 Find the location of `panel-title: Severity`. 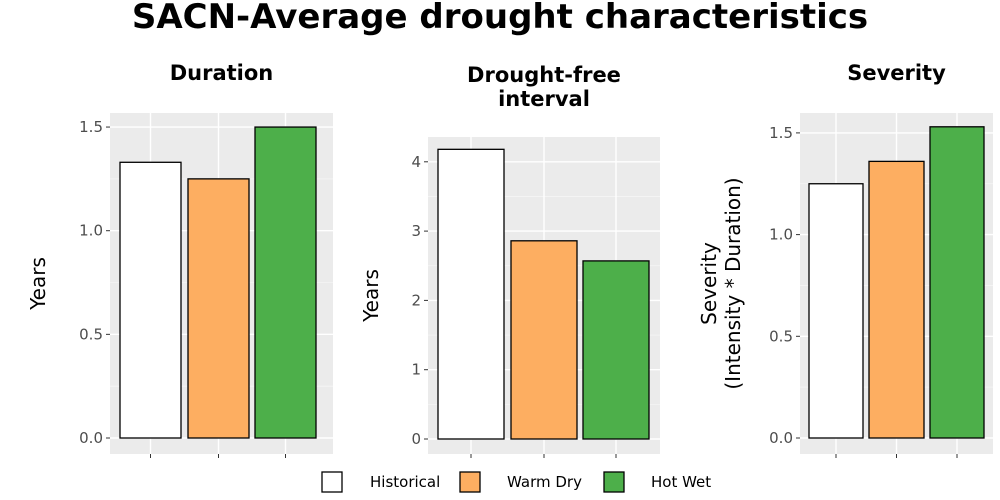

panel-title: Severity is located at coordinates (896, 73).